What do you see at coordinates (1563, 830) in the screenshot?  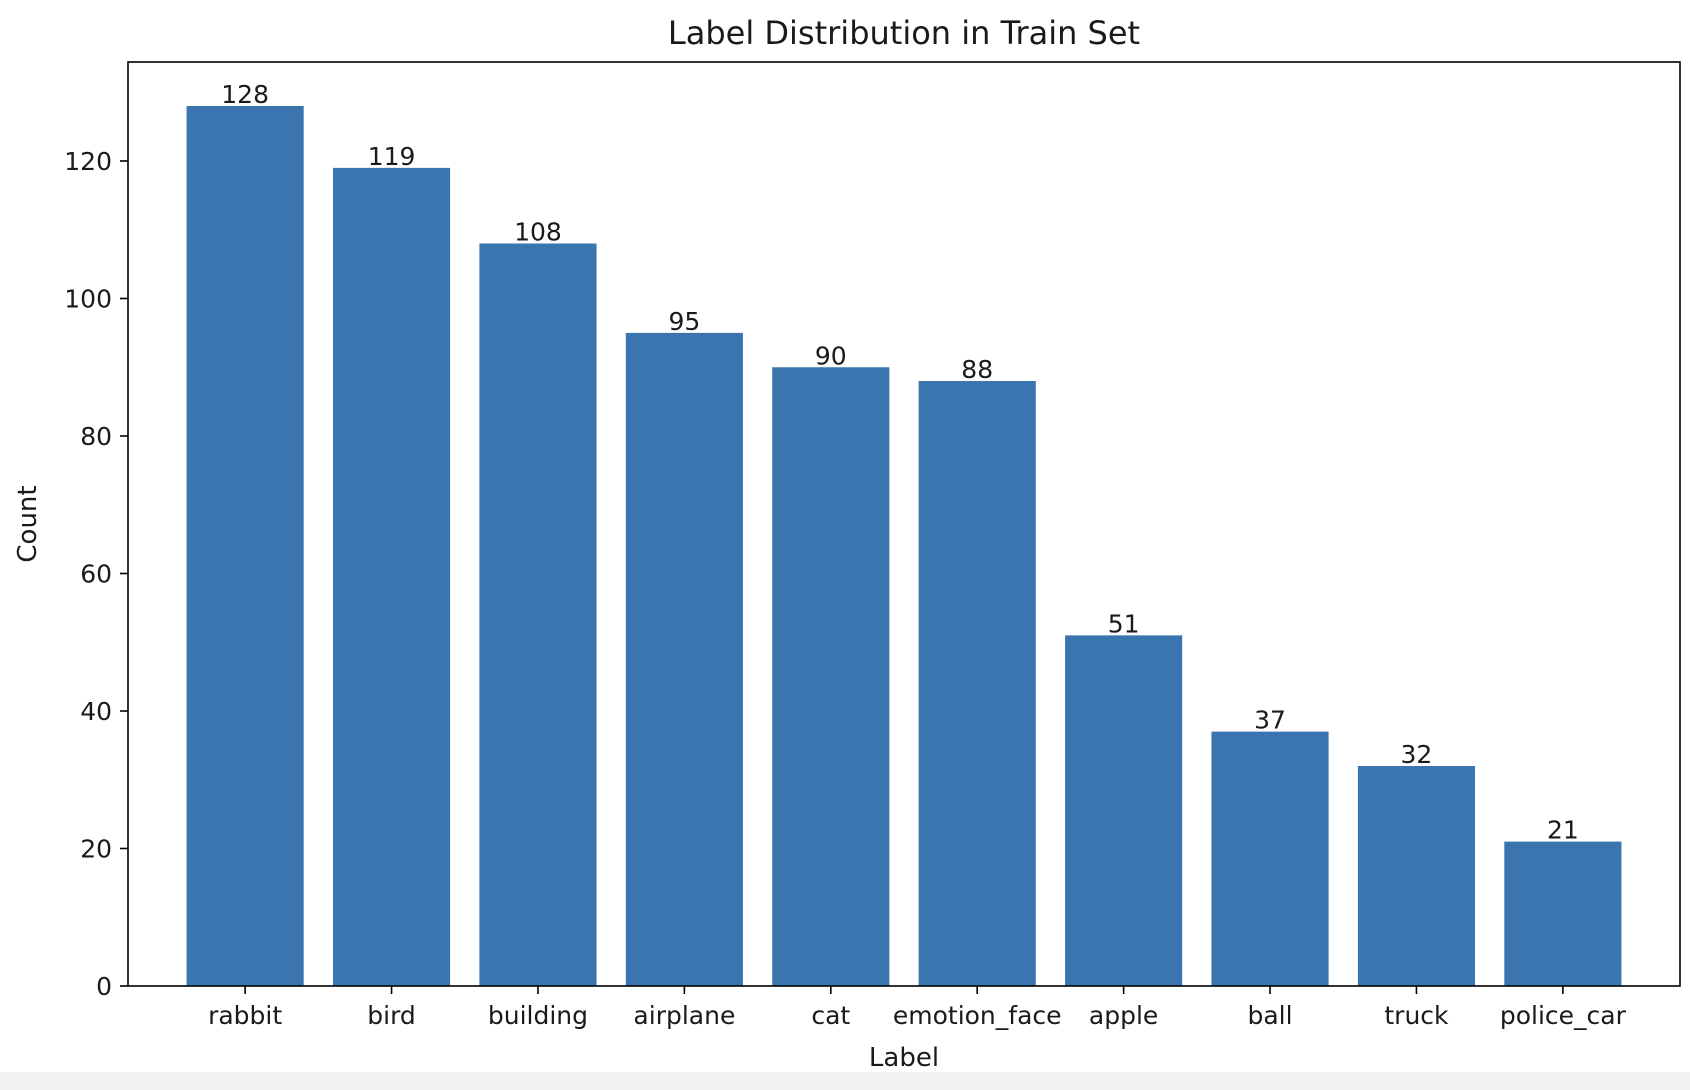 I see `bar-value-label: 21` at bounding box center [1563, 830].